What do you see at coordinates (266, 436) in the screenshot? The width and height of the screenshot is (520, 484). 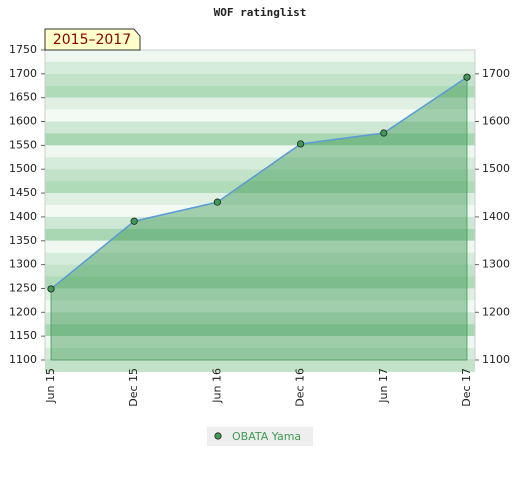 I see `legend-label: OBATA Yama` at bounding box center [266, 436].